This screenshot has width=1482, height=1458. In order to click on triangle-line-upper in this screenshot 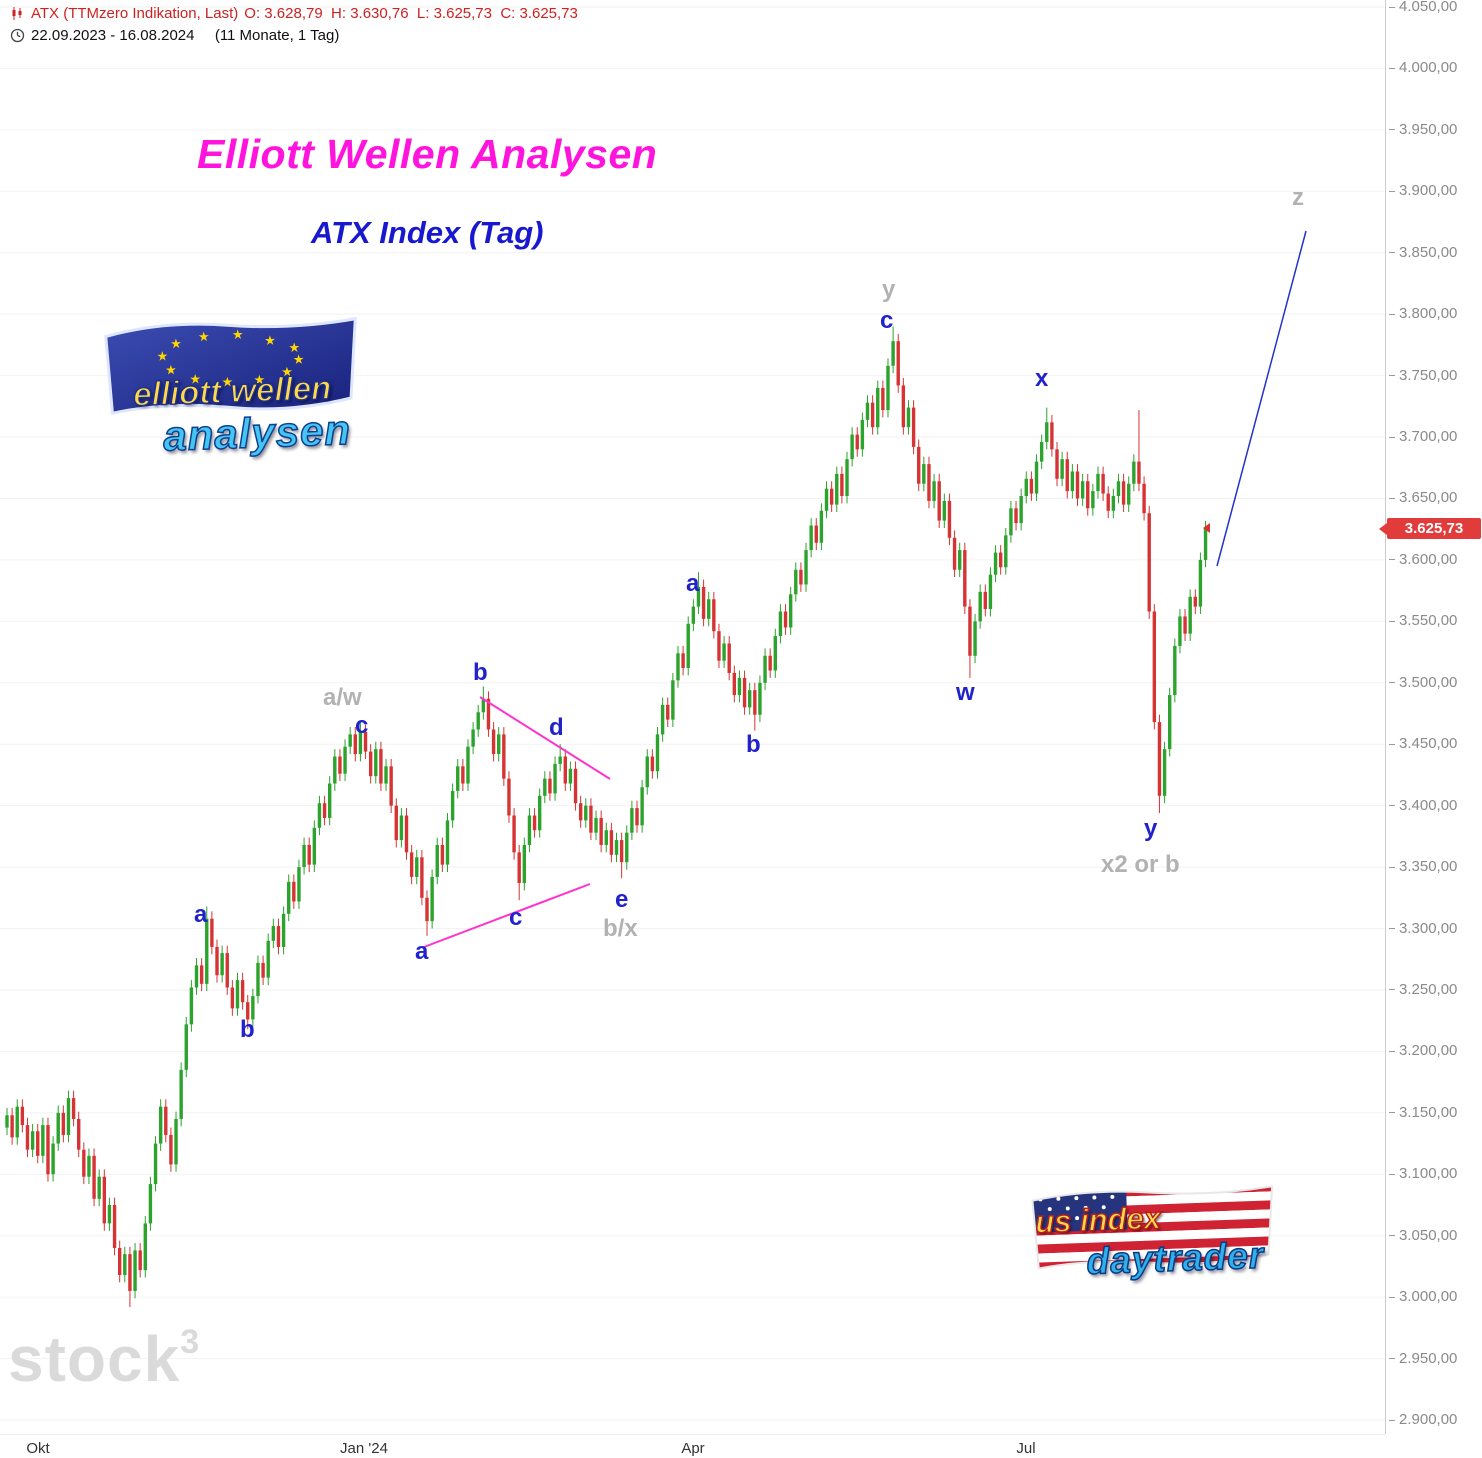, I will do `click(545, 738)`.